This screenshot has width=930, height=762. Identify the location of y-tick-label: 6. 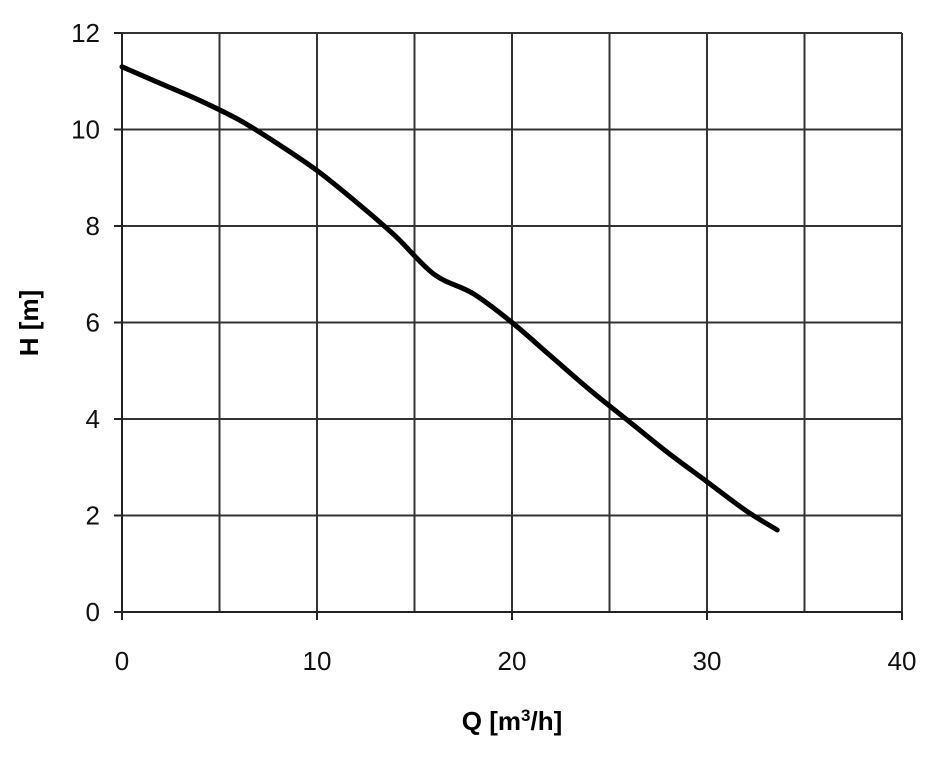
(93, 323).